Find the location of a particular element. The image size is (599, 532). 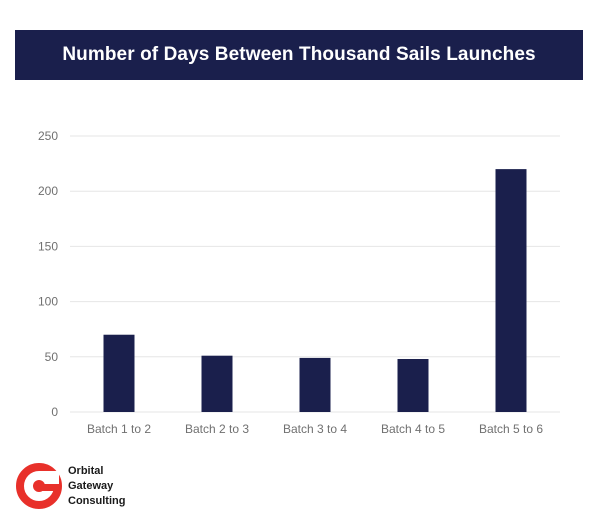

y-tick-label: 150 is located at coordinates (48, 246).